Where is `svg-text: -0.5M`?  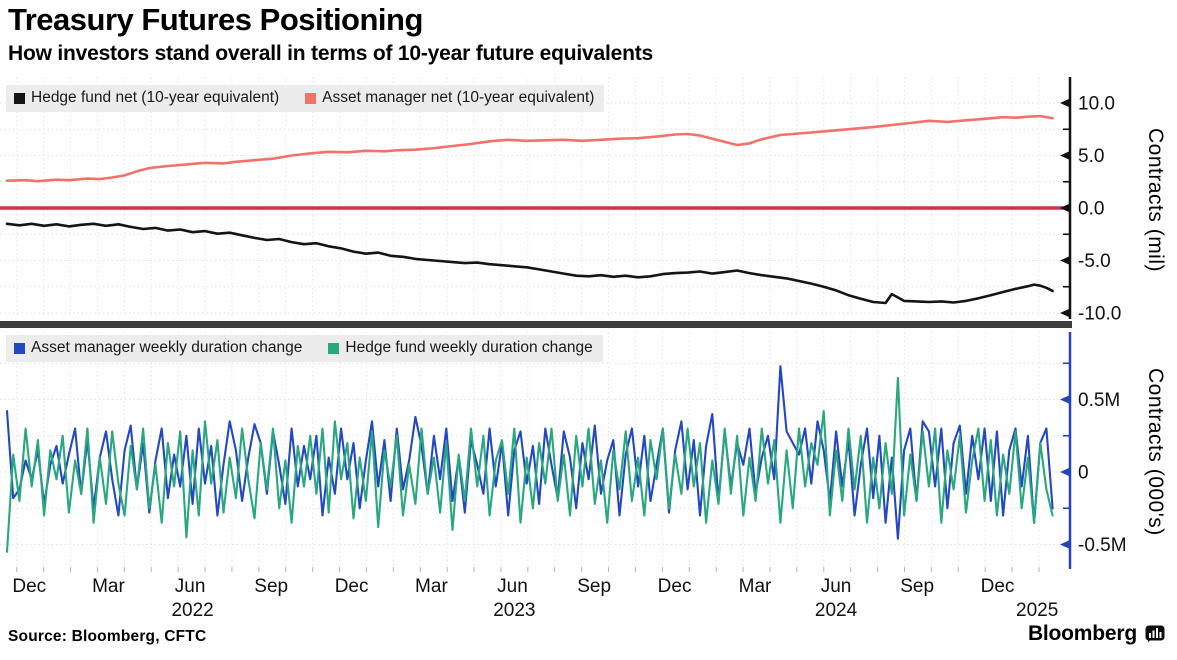 svg-text: -0.5M is located at coordinates (1102, 545).